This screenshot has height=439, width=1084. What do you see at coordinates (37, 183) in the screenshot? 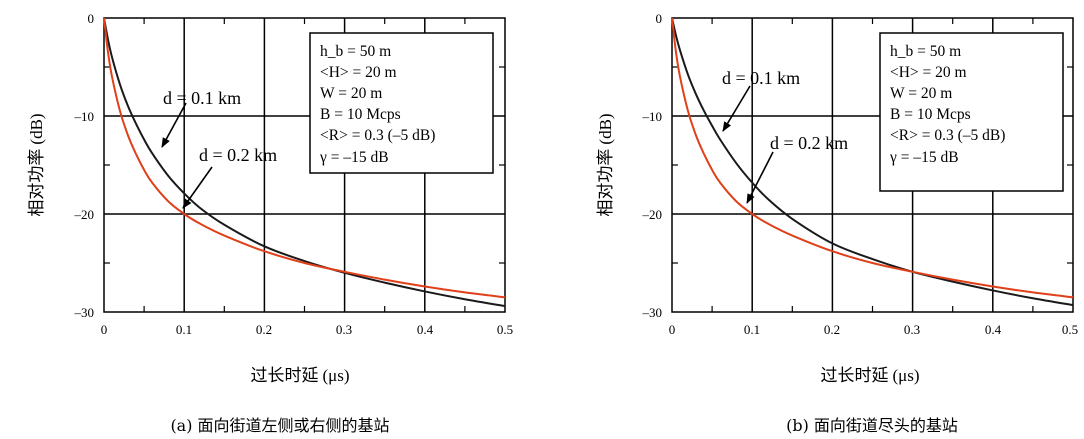
I see `panel-a-ylabel-text: 相对功率` at bounding box center [37, 183].